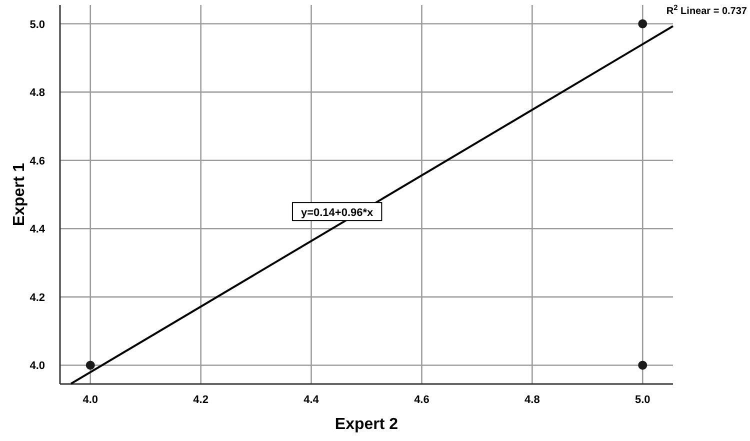 The image size is (750, 441). Describe the element at coordinates (37, 93) in the screenshot. I see `y-tick-label: 4.8` at that location.